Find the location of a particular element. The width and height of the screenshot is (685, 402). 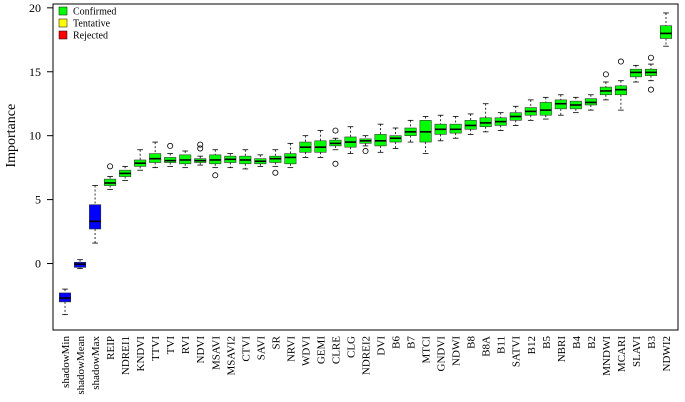

category-label: B5 is located at coordinates (547, 342).